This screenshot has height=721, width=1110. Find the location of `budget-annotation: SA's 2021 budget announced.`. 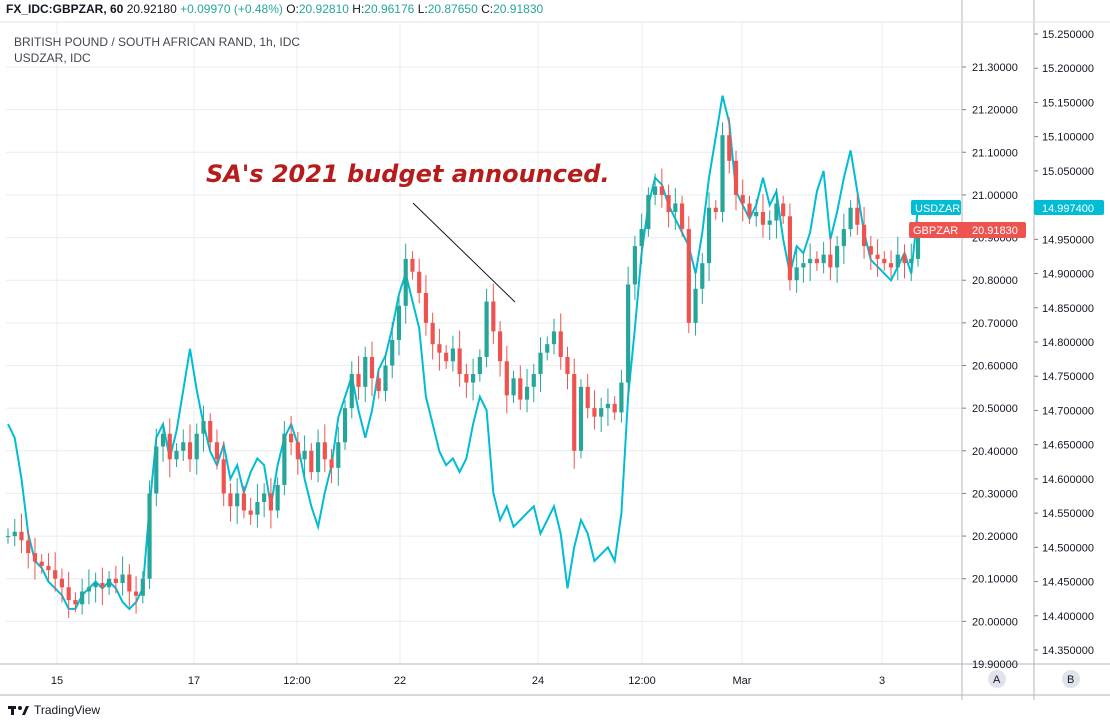

budget-annotation: SA's 2021 budget announced. is located at coordinates (408, 174).